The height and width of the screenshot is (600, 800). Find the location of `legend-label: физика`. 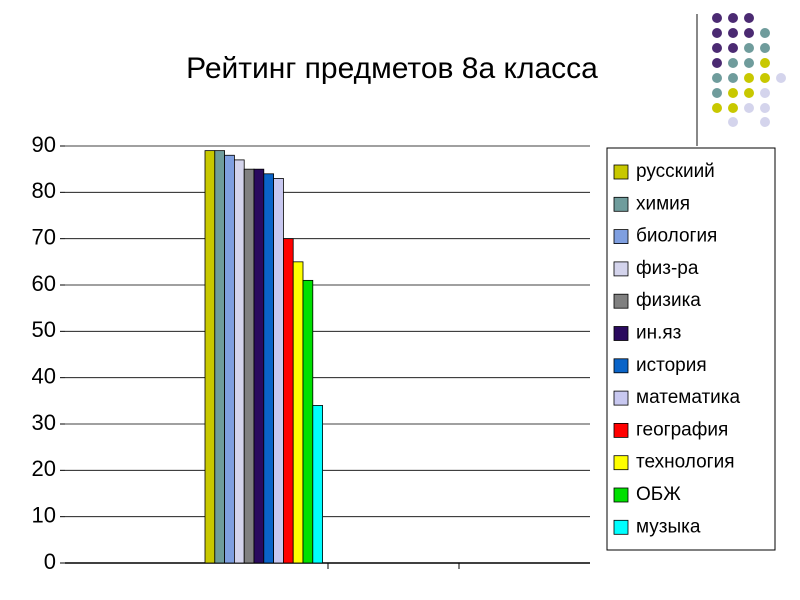

legend-label: физика is located at coordinates (668, 300).